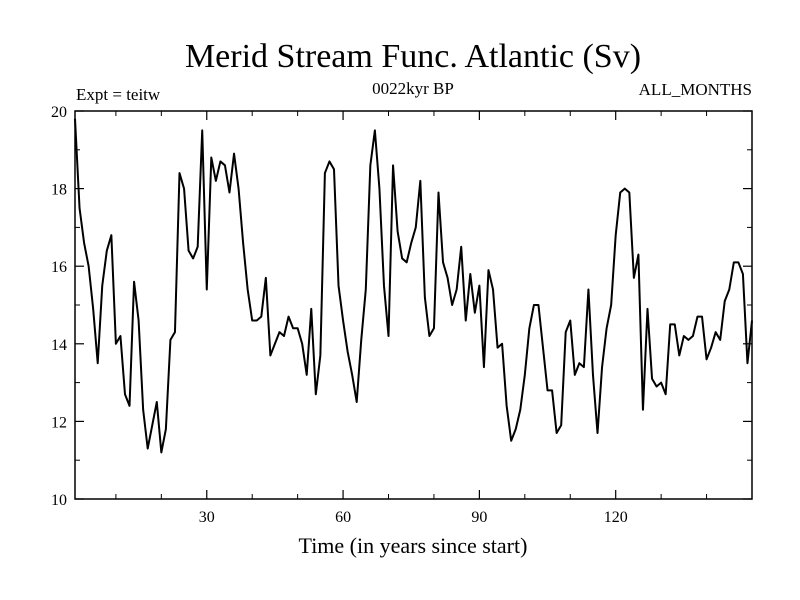 The image size is (800, 600). What do you see at coordinates (413, 88) in the screenshot?
I see `period-label: 0022kyr BP` at bounding box center [413, 88].